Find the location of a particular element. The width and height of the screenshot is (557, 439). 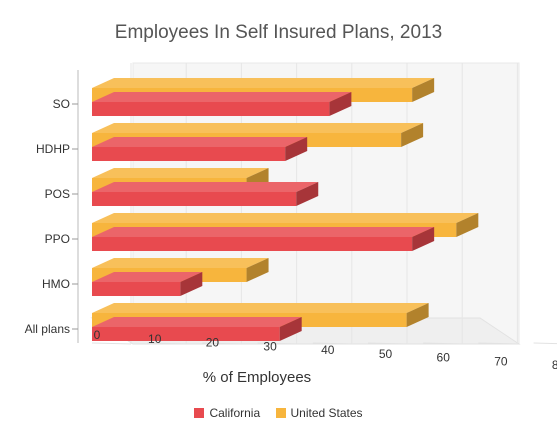

chart-title: Employees In Self Insured Plans, 2013 is located at coordinates (278, 32).